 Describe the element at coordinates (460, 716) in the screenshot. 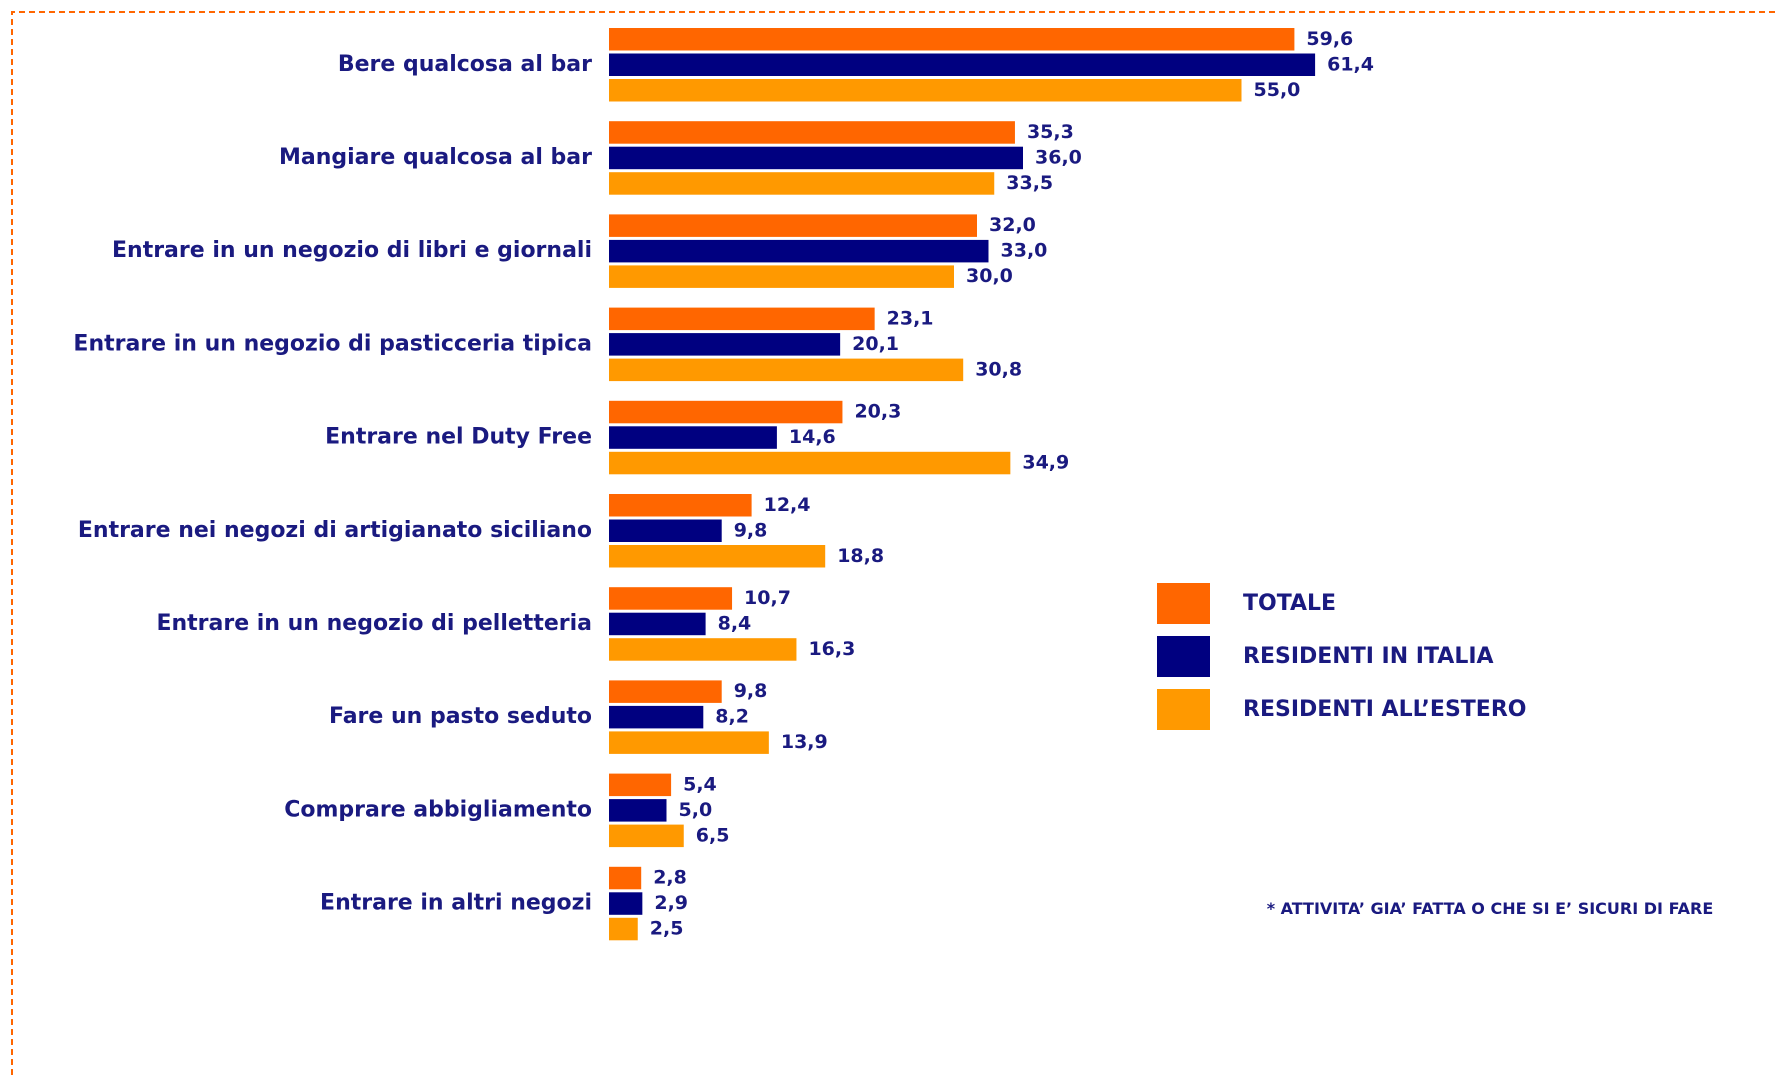

I see `category-label: Fare un pasto seduto` at that location.